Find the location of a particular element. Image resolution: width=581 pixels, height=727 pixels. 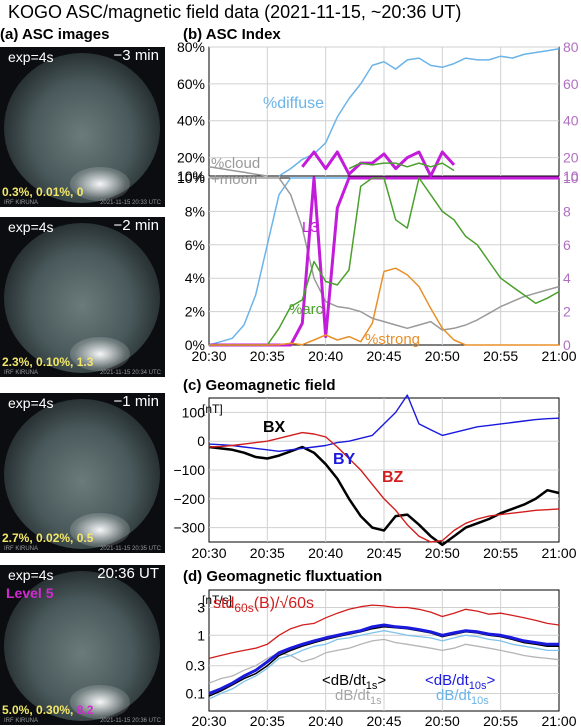

y-tick-label: 4% is located at coordinates (195, 278).